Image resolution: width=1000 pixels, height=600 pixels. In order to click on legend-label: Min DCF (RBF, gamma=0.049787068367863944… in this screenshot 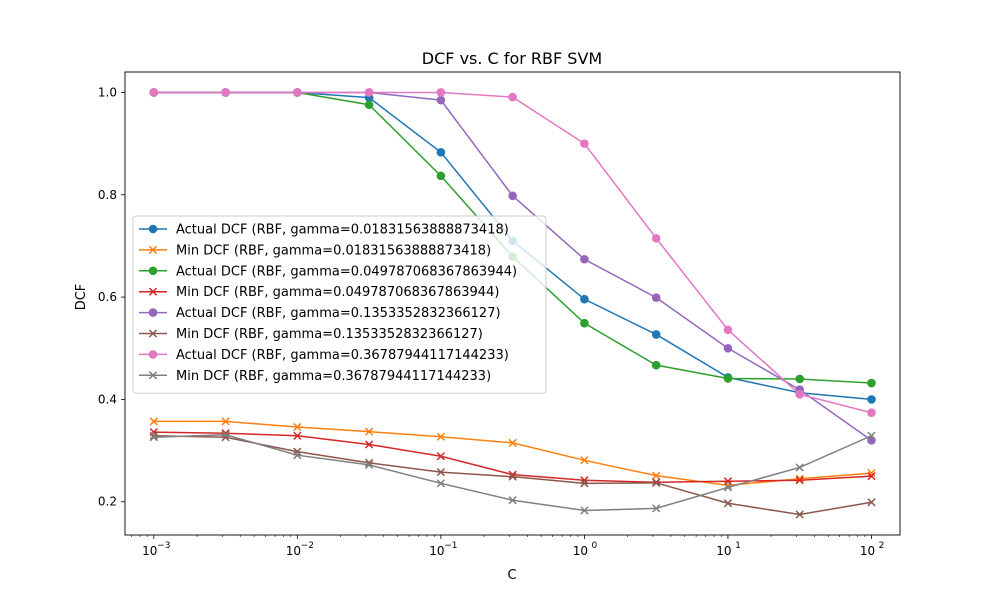, I will do `click(337, 292)`.